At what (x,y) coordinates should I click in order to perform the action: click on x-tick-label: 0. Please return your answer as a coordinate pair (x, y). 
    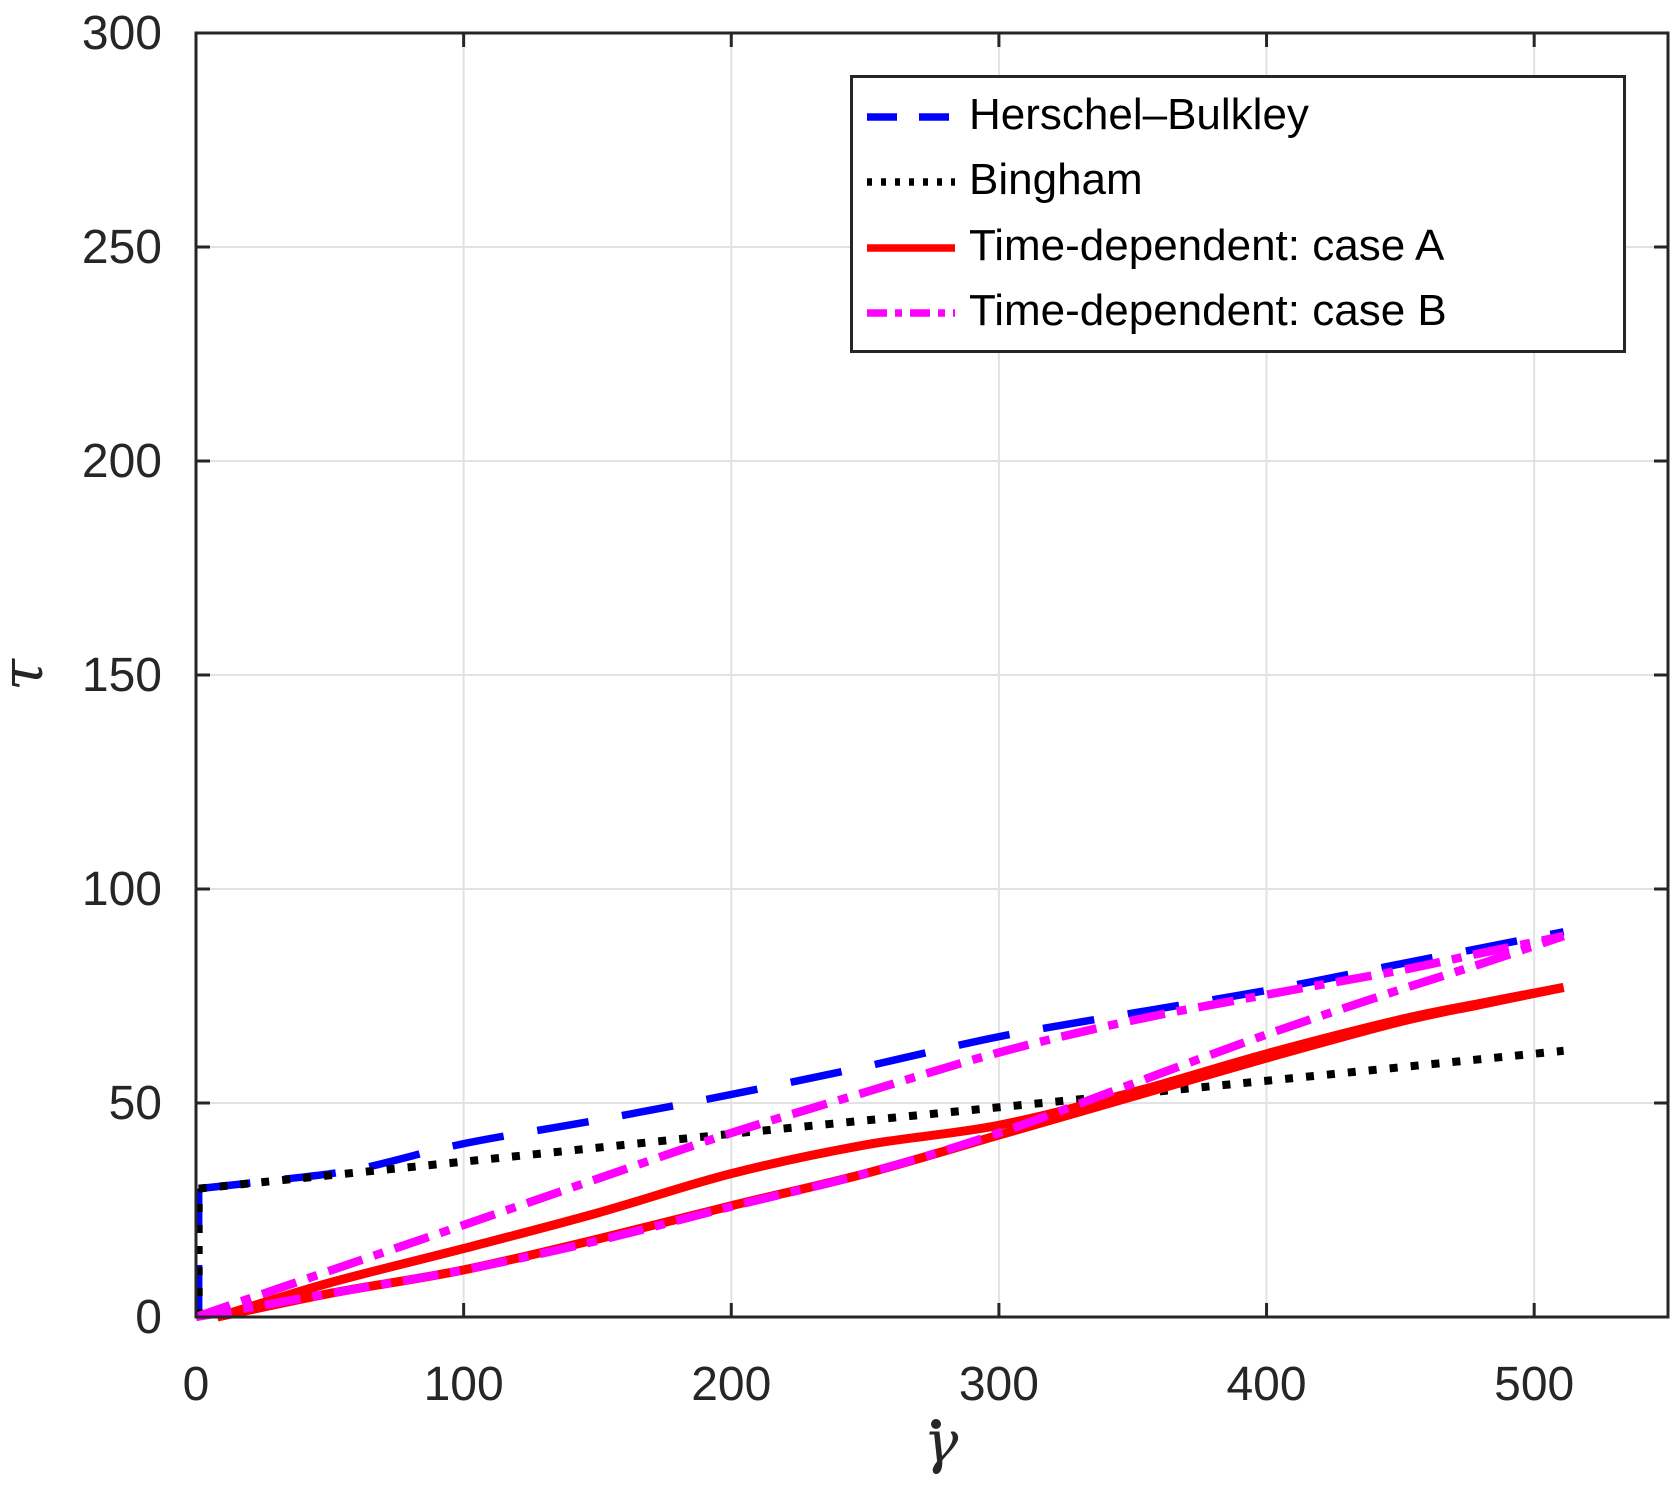
    Looking at the image, I should click on (196, 1384).